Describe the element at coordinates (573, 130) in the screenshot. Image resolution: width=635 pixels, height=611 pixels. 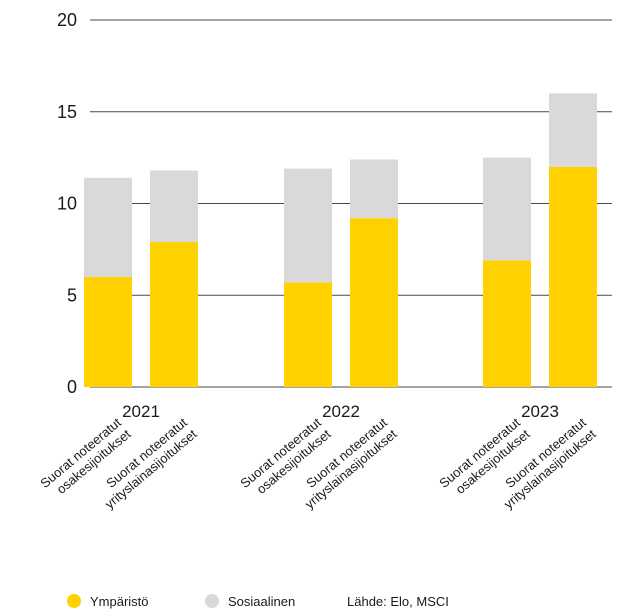
I see `bar-2023-cat2-sosiaalinen` at that location.